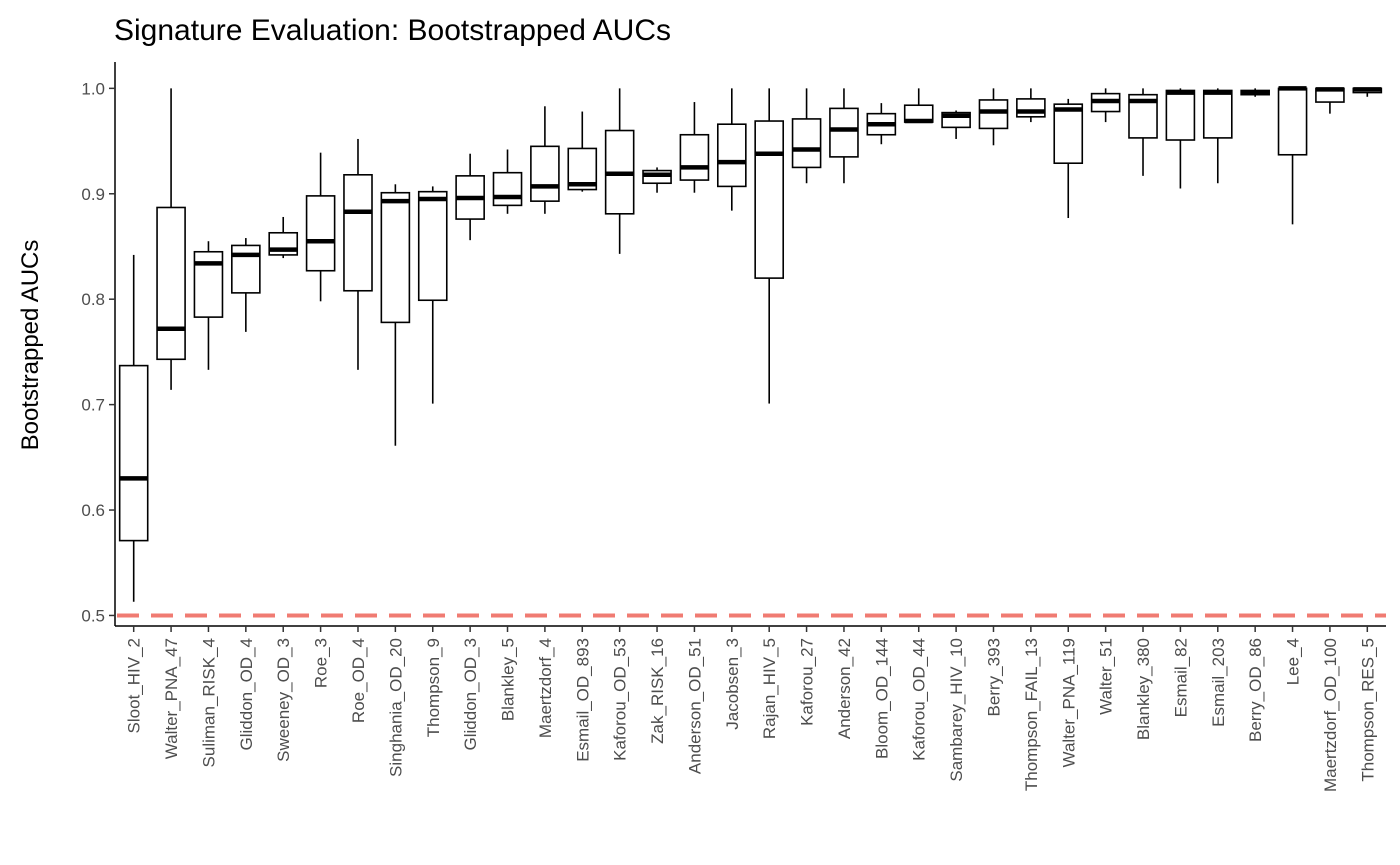  Describe the element at coordinates (93, 88) in the screenshot. I see `y-tick-label: 1.0` at that location.